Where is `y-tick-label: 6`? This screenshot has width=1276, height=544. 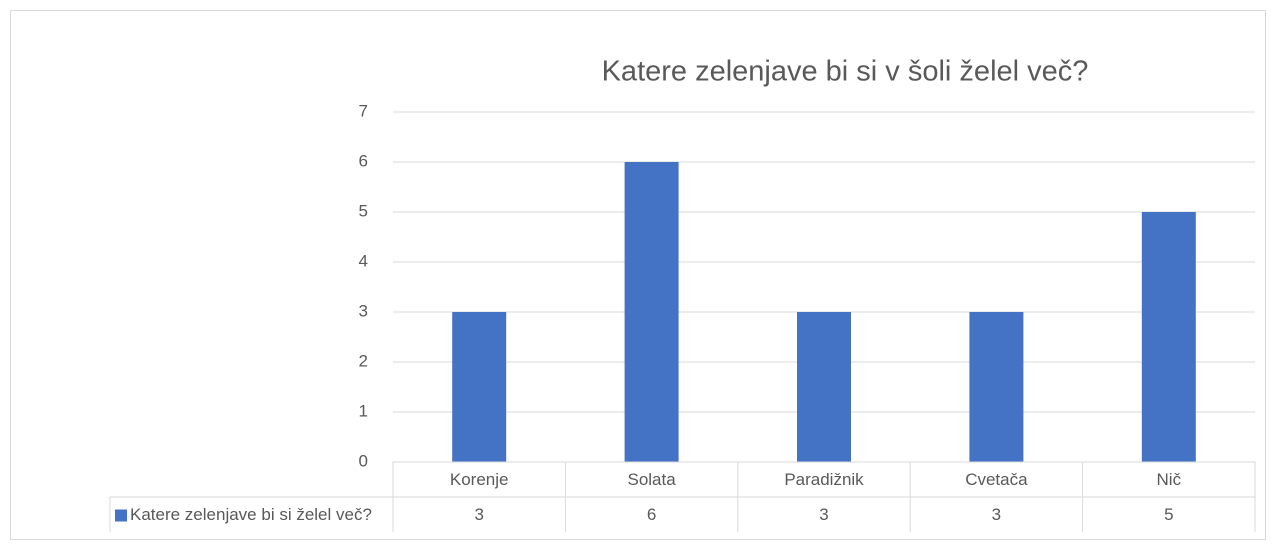 y-tick-label: 6 is located at coordinates (363, 160).